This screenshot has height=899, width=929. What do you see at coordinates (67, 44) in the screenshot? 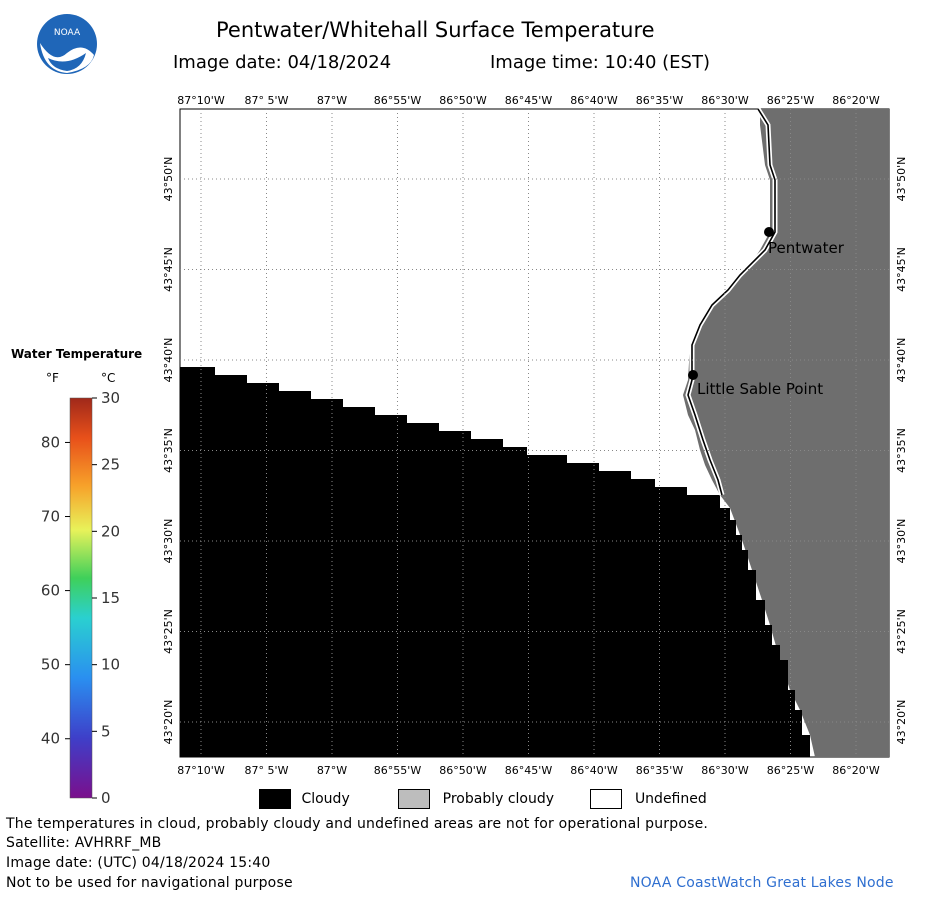
I see `noaa-logo: NOAA` at bounding box center [67, 44].